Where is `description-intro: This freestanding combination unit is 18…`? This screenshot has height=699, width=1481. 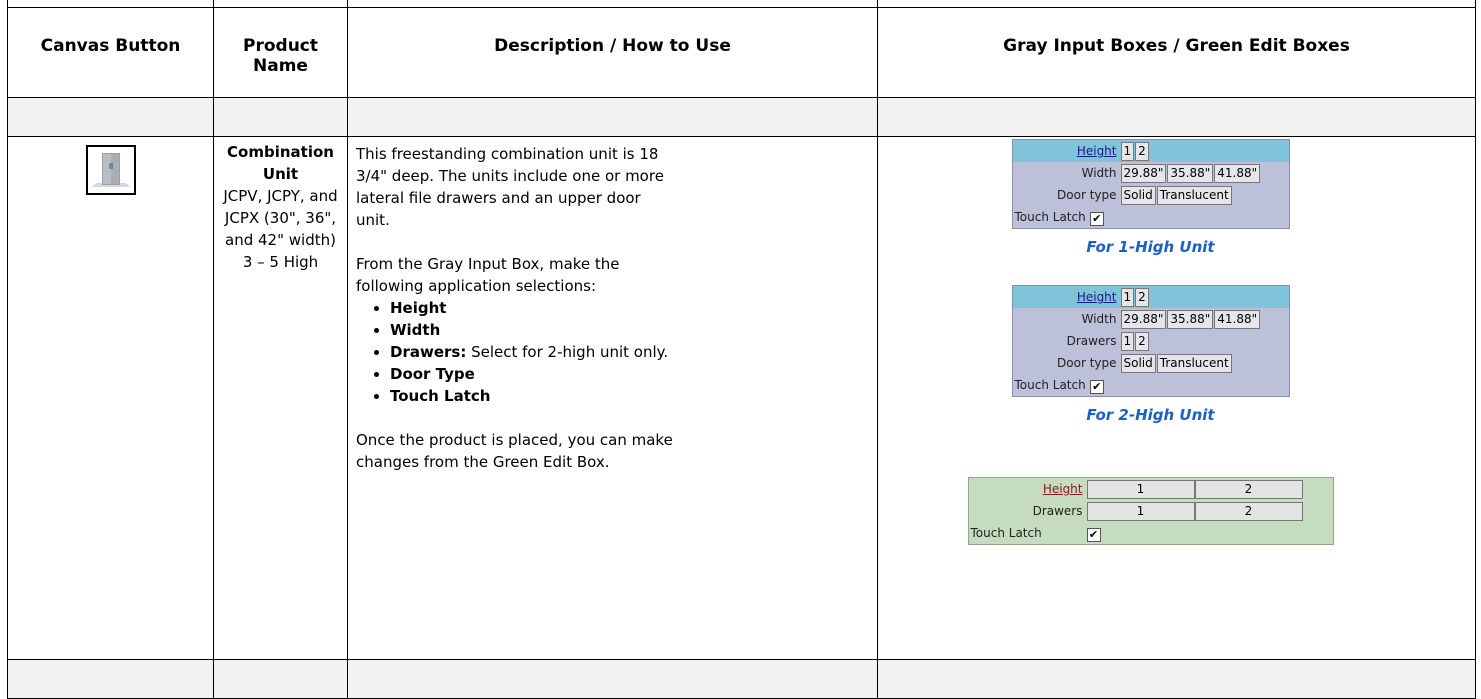 description-intro: This freestanding combination unit is 18… is located at coordinates (510, 187).